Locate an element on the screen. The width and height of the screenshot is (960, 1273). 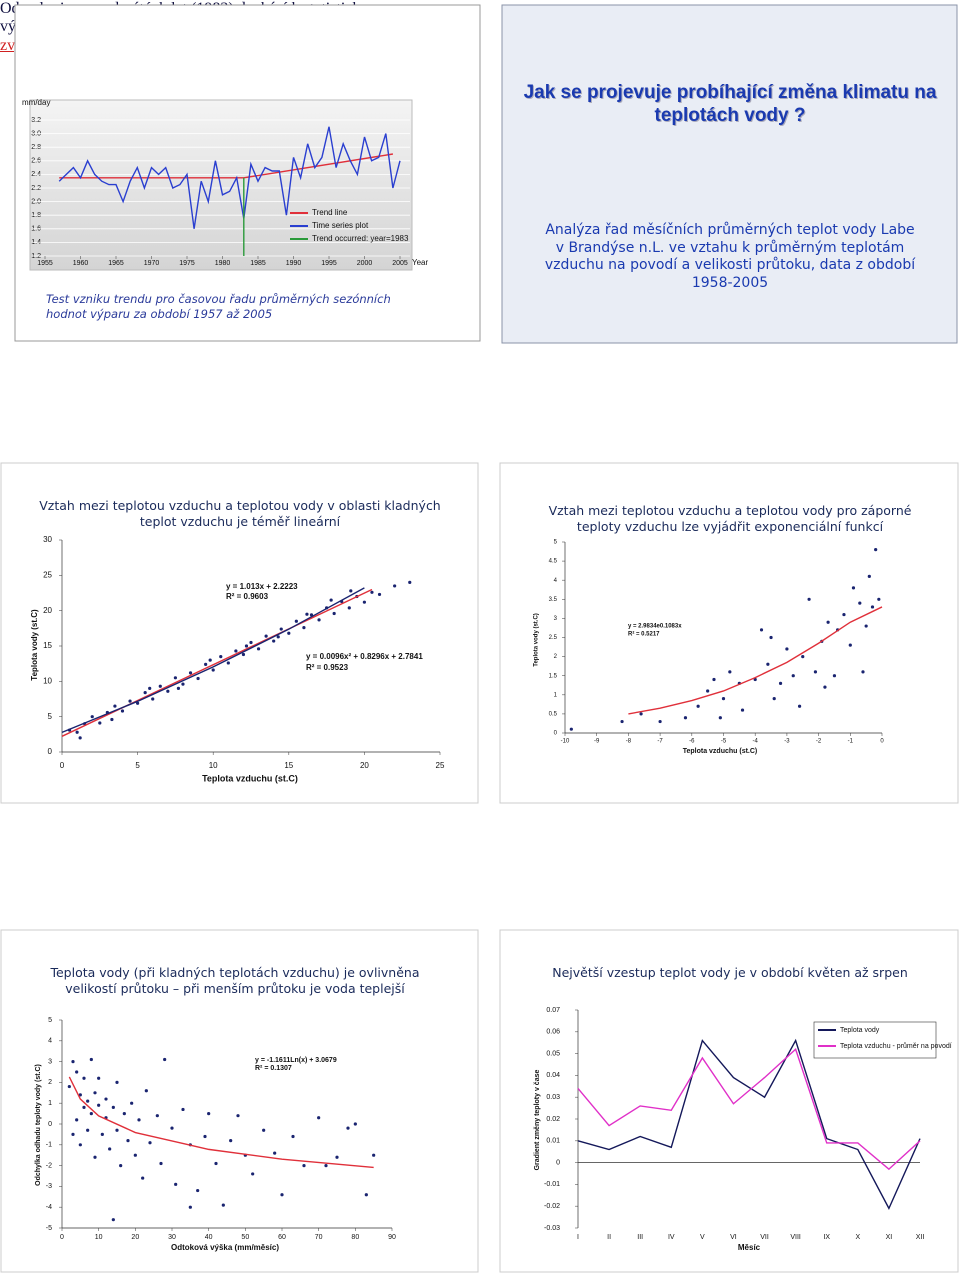
legend-label: Teplota vody is located at coordinates (860, 1030).